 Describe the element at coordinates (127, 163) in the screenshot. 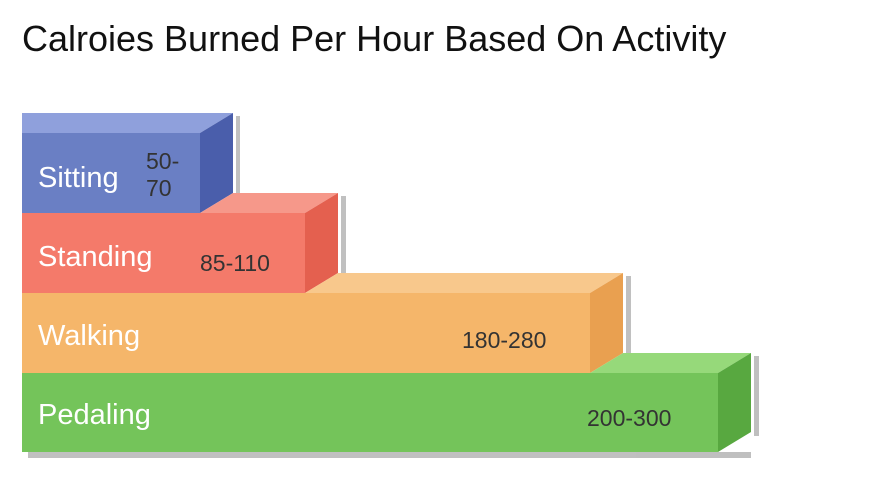

I see `bar-sitting` at that location.